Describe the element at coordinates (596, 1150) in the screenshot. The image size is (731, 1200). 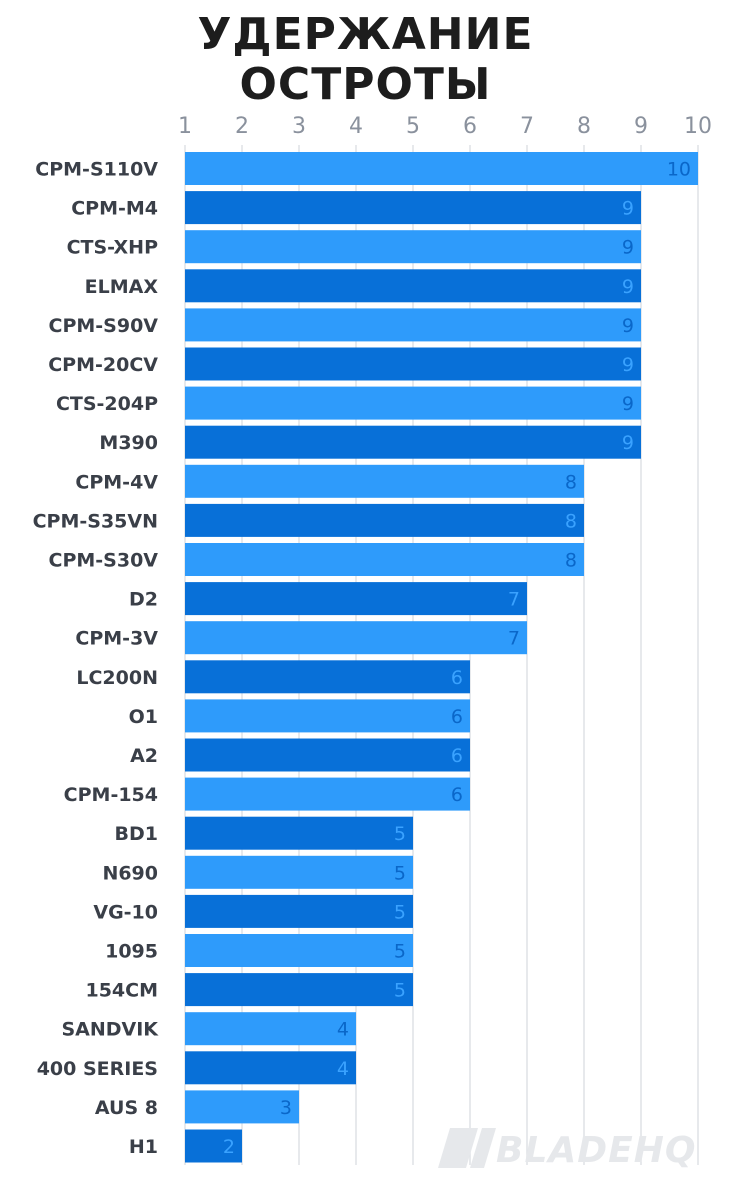
I see `watermark-text: BLADEHQ` at that location.